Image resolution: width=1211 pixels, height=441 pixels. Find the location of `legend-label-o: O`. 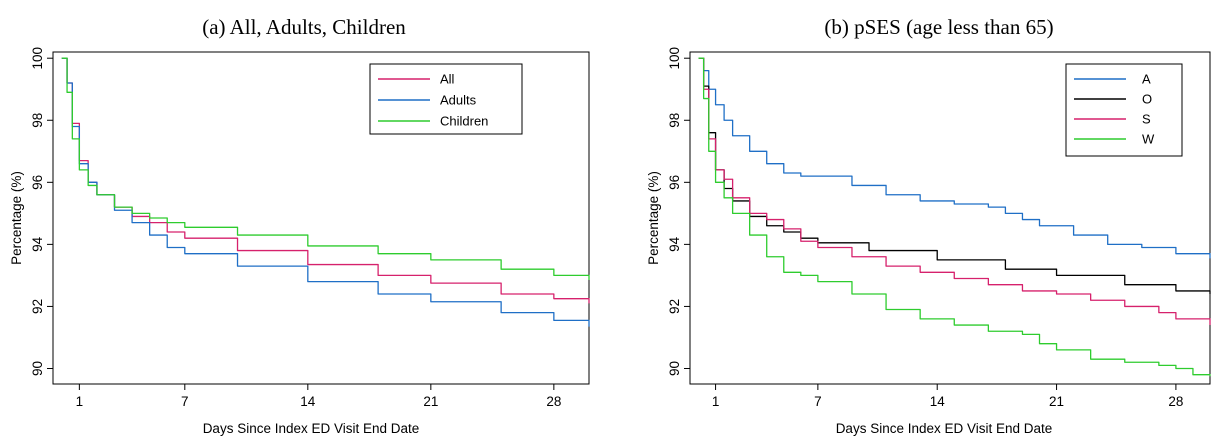

legend-label-o: O is located at coordinates (1147, 99).